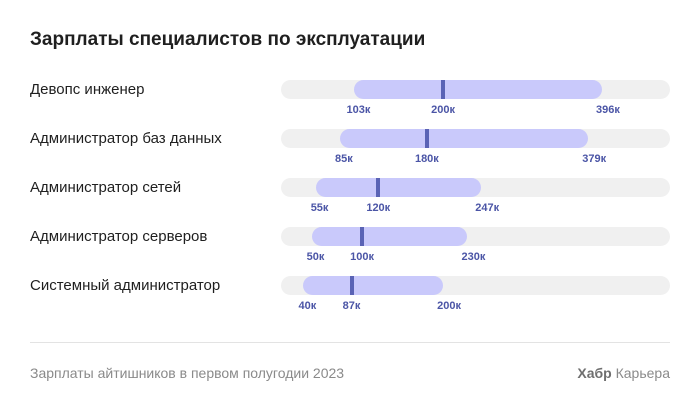  I want to click on row-label: Администратор сетей, so click(106, 187).